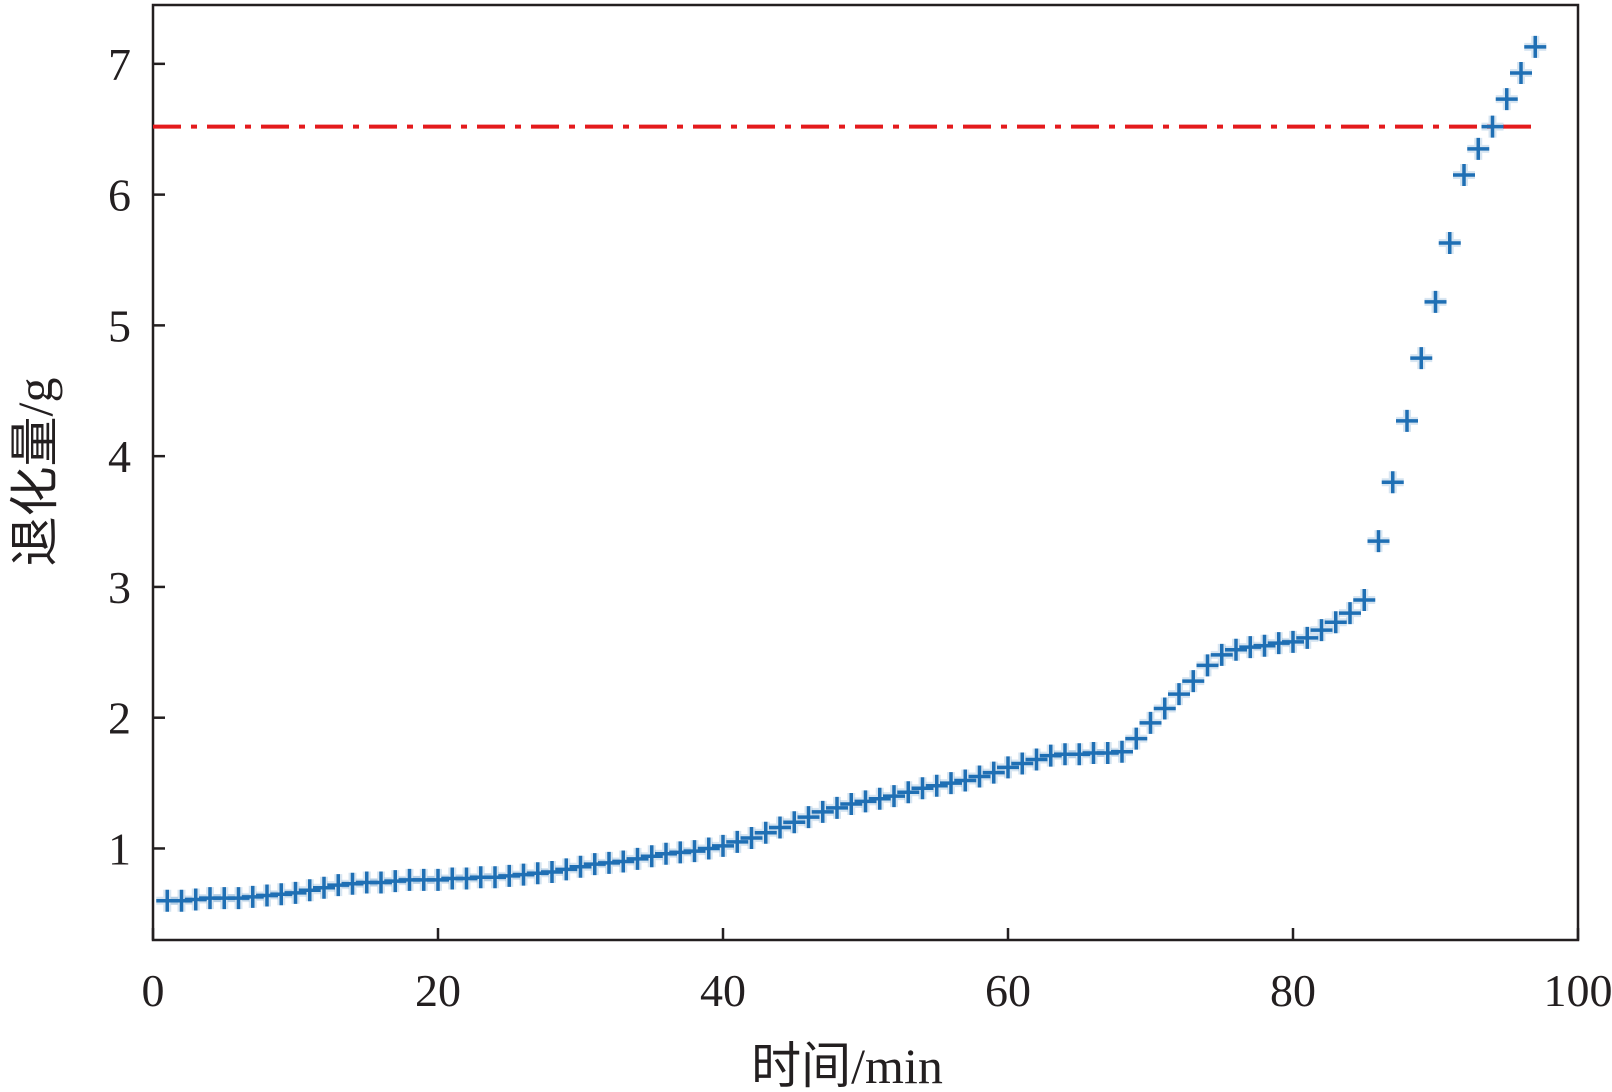 This screenshot has height=1092, width=1612. I want to click on y-tick-label: 4, so click(119, 456).